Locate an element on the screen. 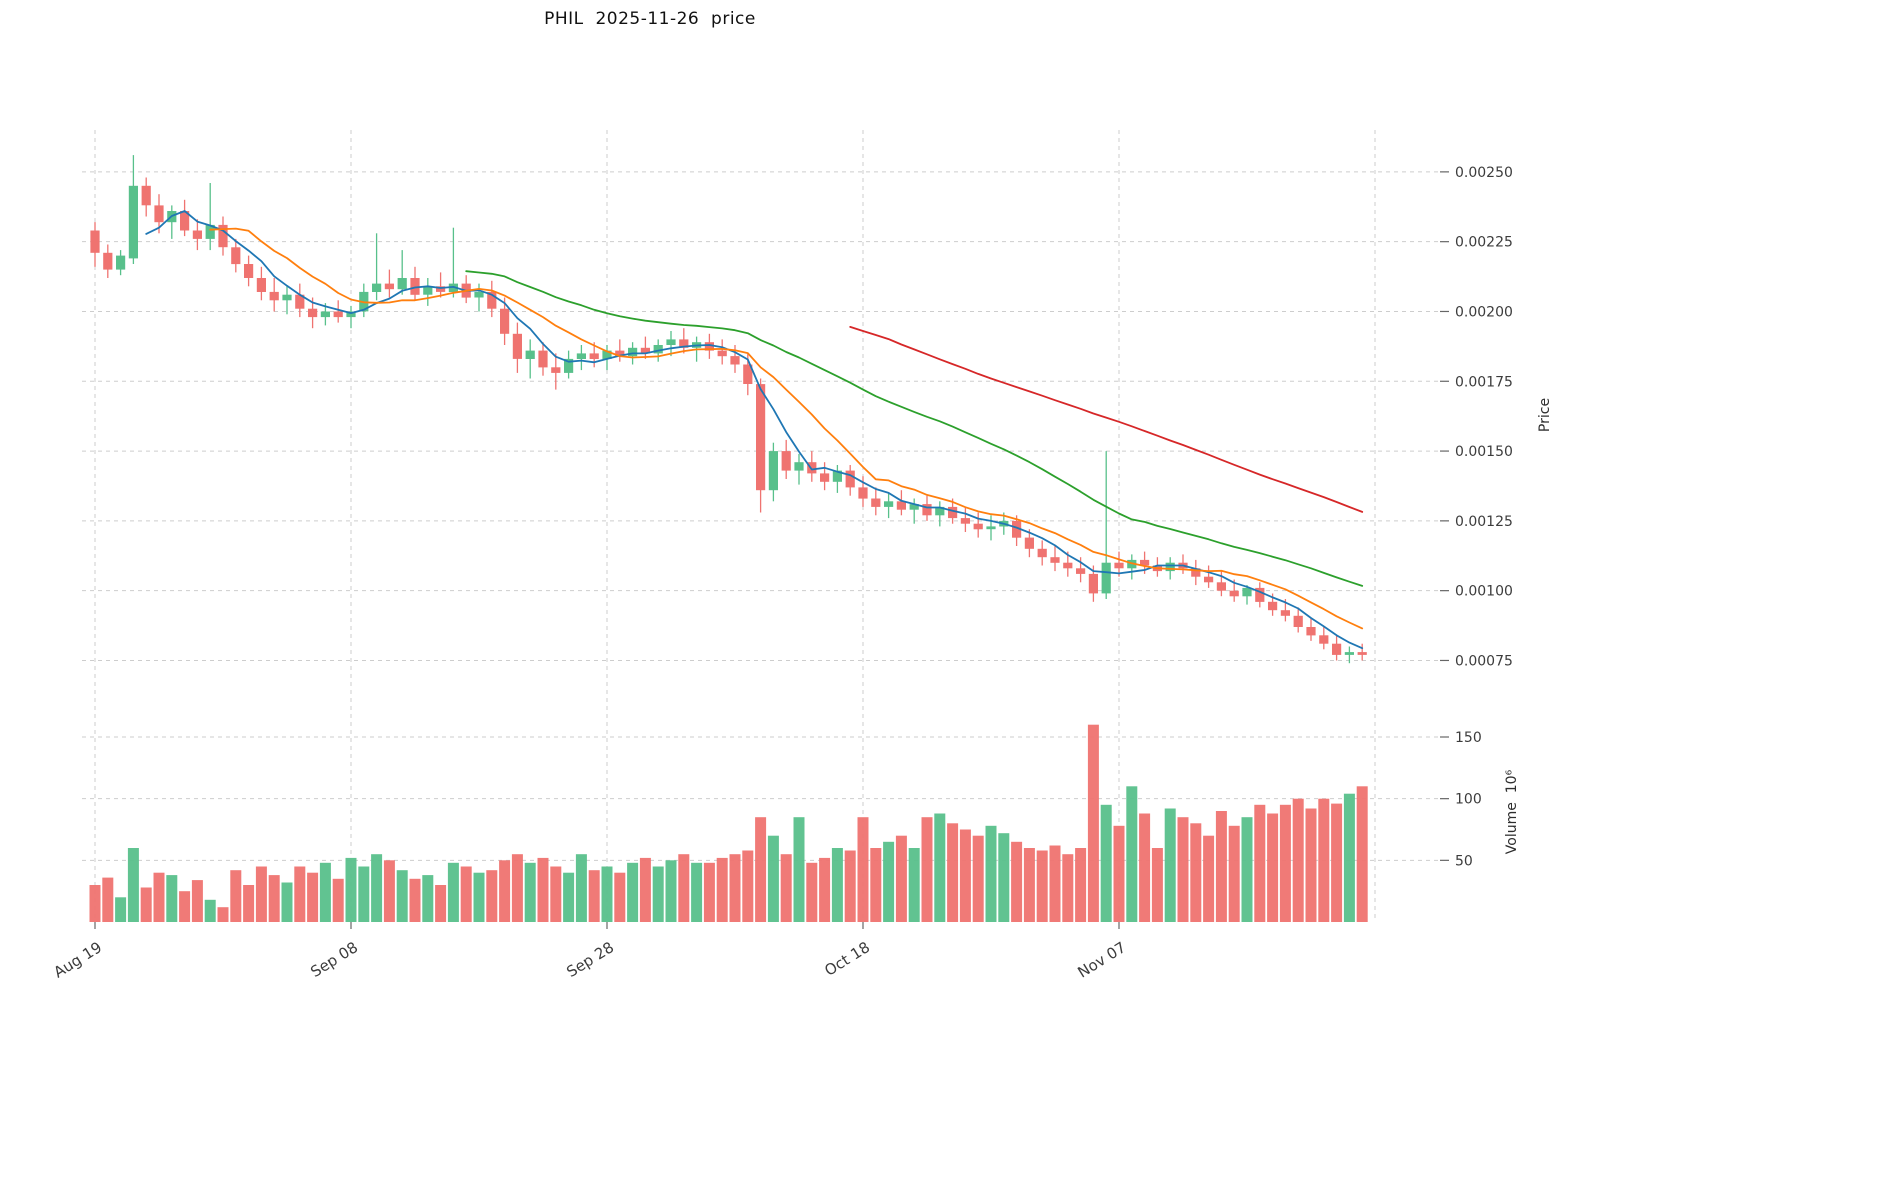  volume-bars is located at coordinates (728, 823).